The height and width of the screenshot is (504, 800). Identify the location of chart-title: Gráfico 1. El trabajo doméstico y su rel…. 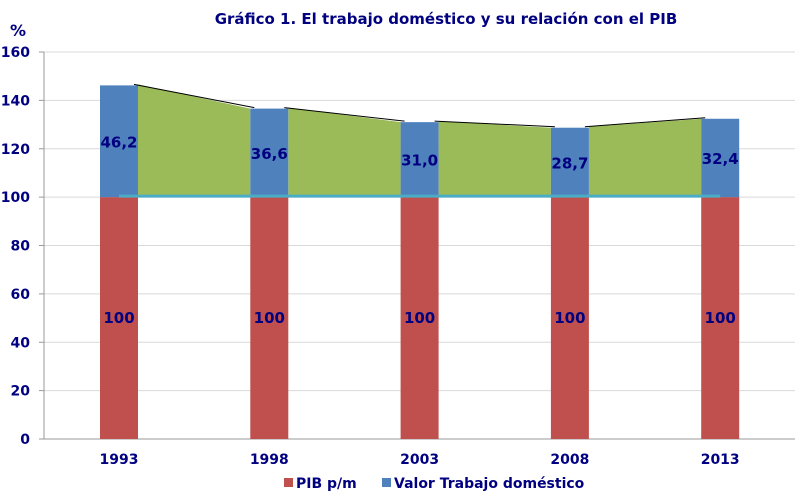
(446, 19).